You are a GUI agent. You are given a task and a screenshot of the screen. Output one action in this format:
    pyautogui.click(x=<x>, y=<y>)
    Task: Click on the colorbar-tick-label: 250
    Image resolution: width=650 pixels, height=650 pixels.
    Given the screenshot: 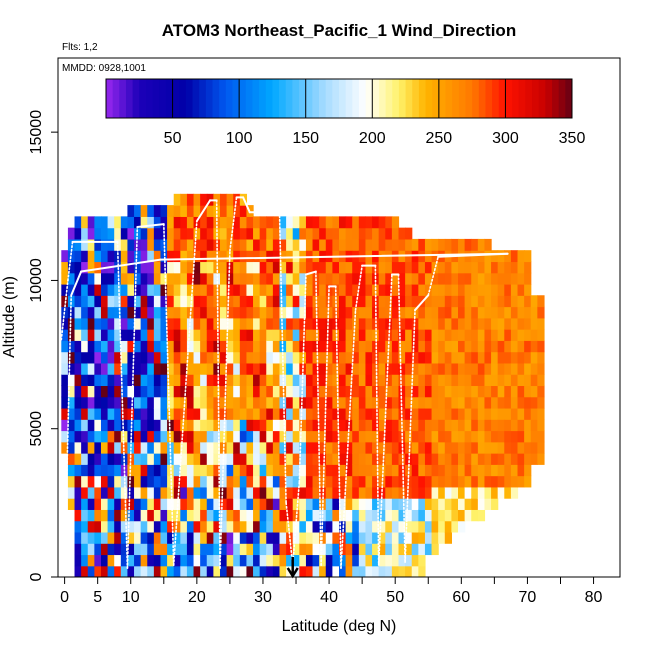 What is the action you would take?
    pyautogui.click(x=439, y=138)
    